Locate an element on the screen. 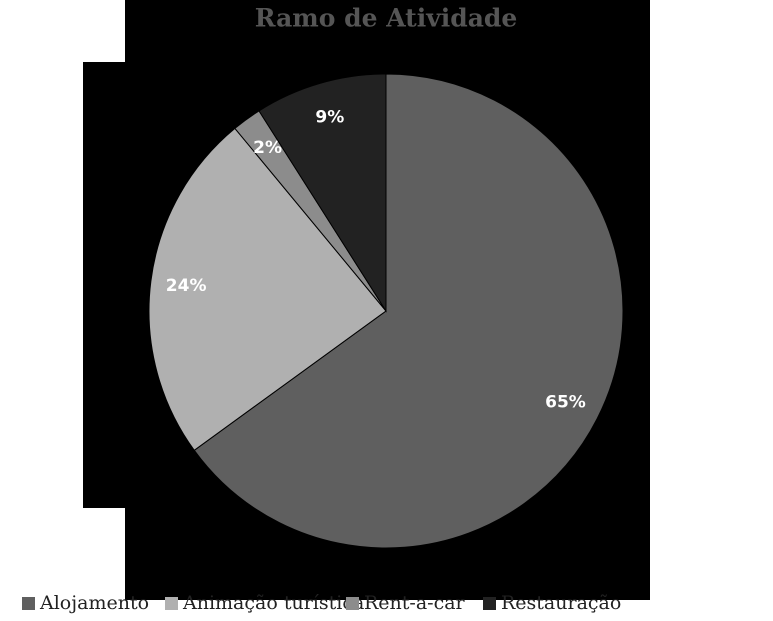  legend-label: Animação turística is located at coordinates (273, 603).